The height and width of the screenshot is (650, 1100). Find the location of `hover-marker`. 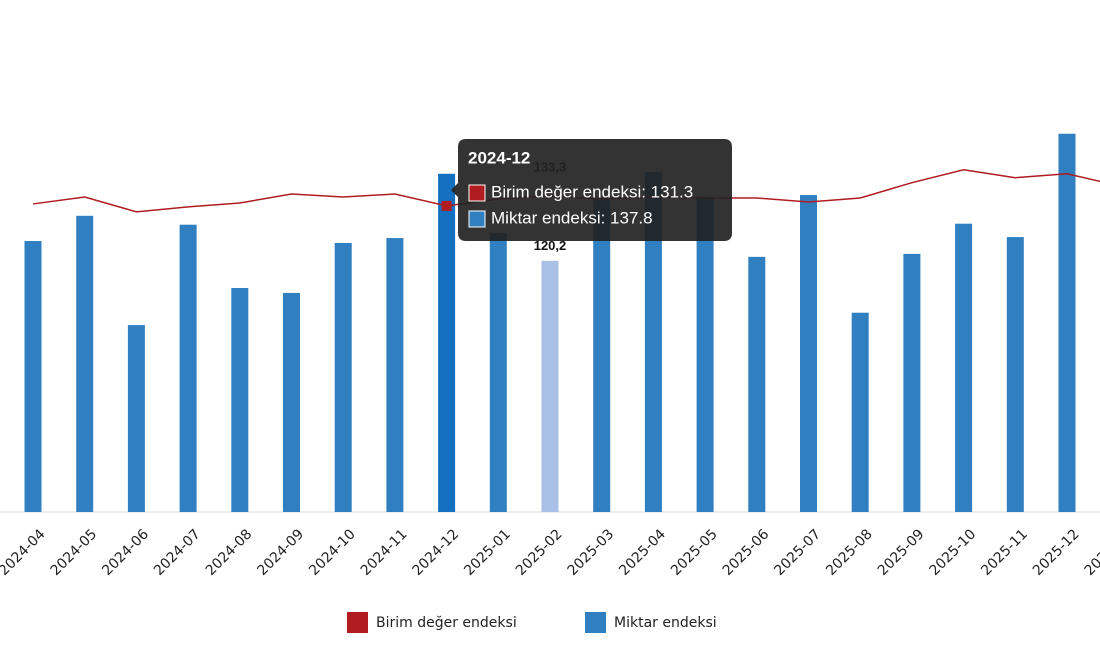

hover-marker is located at coordinates (446, 205).